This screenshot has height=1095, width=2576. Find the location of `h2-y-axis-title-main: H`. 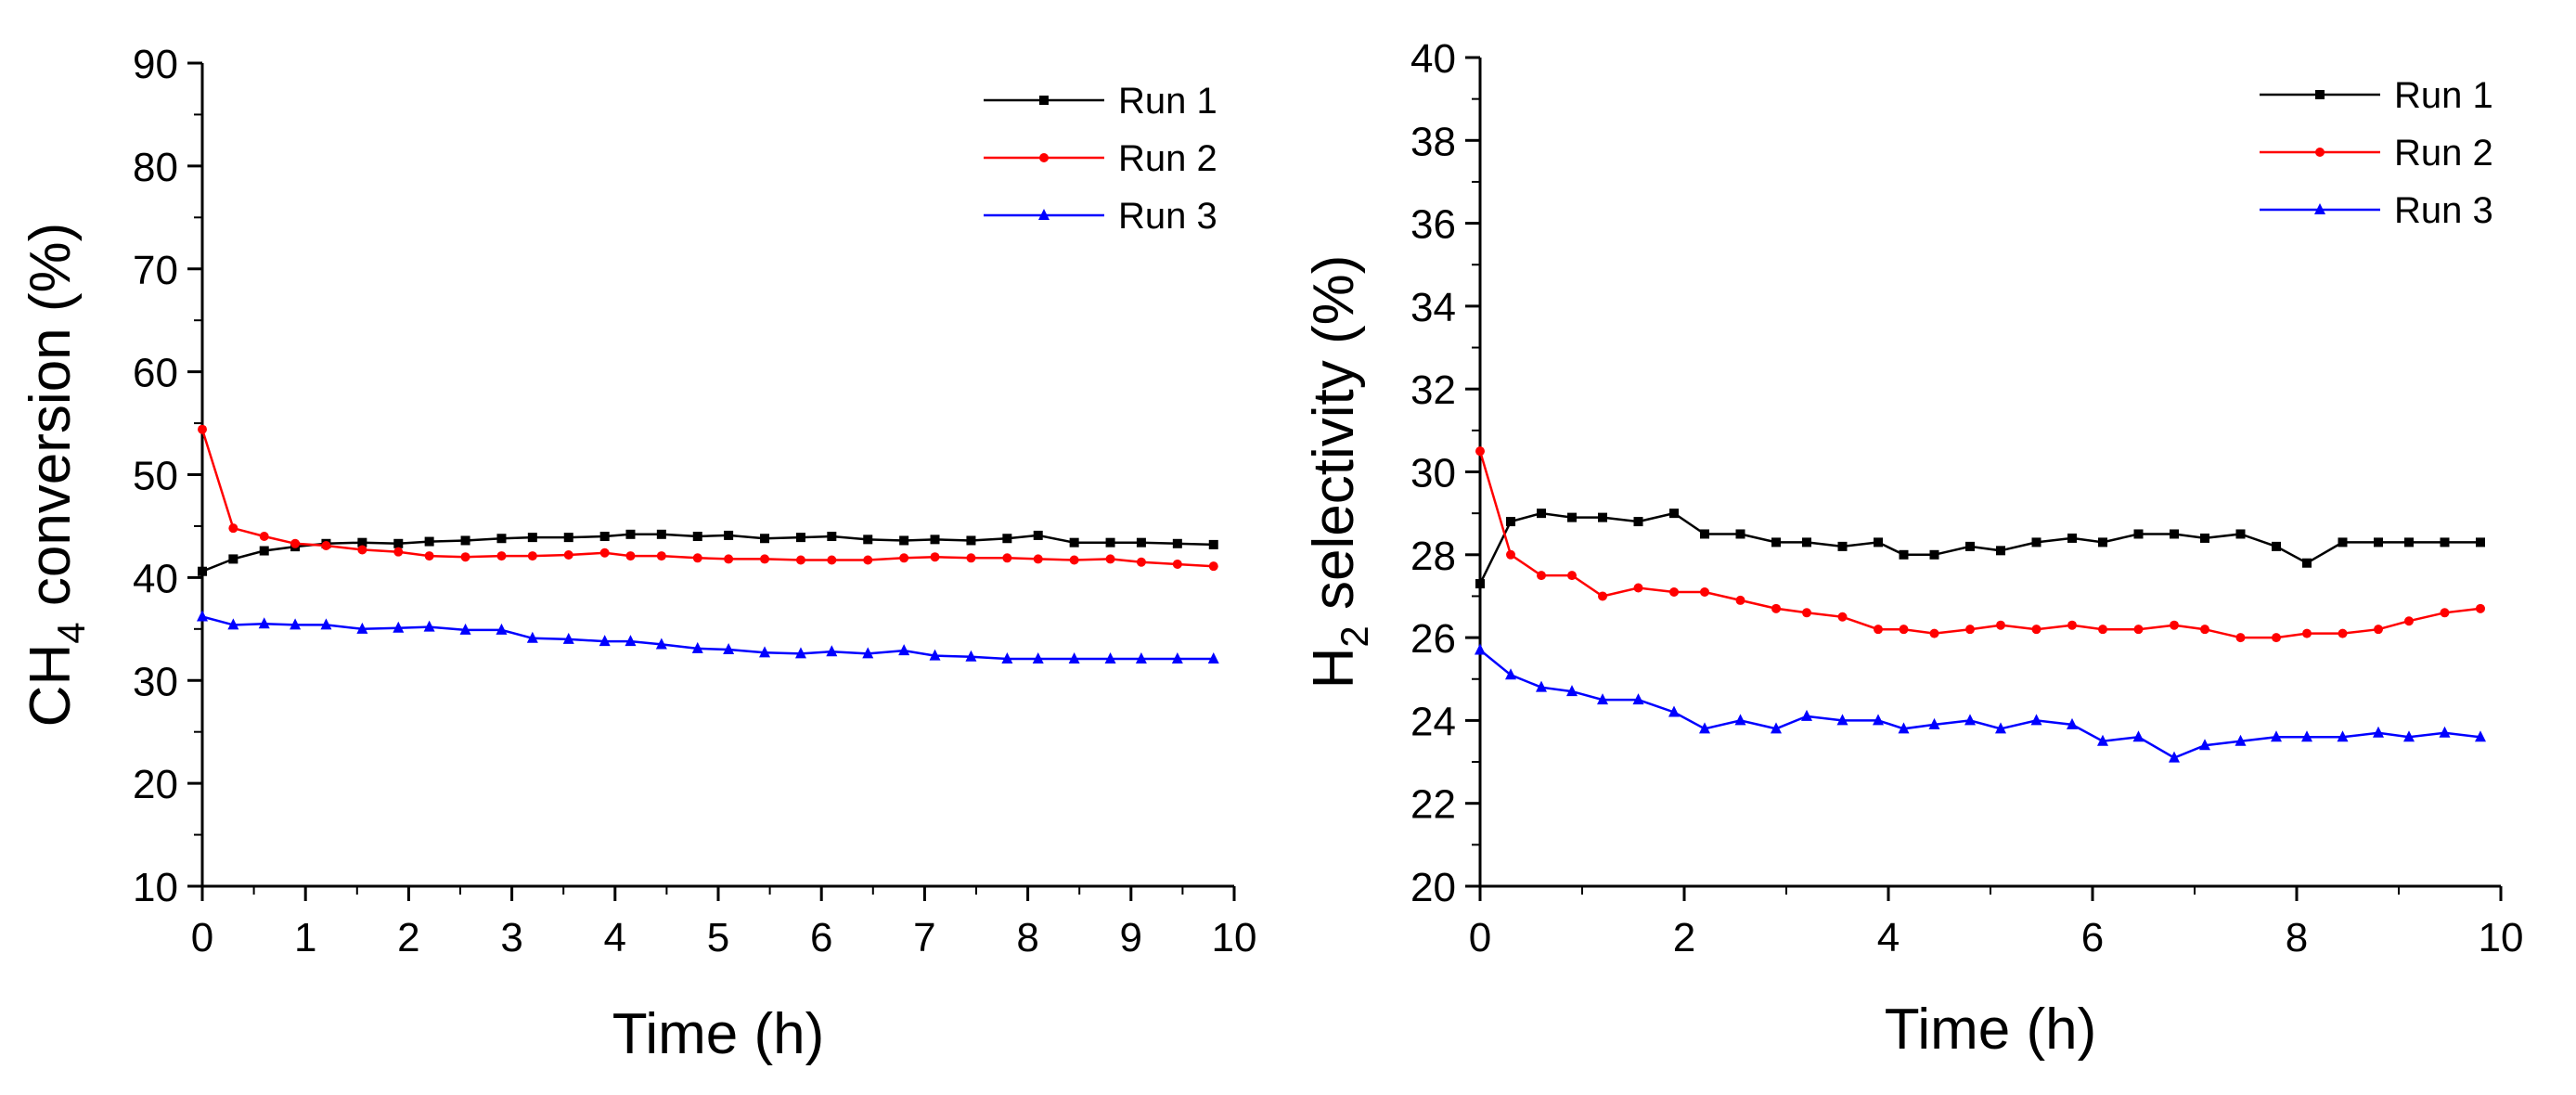

h2-y-axis-title-main: H is located at coordinates (1334, 668).